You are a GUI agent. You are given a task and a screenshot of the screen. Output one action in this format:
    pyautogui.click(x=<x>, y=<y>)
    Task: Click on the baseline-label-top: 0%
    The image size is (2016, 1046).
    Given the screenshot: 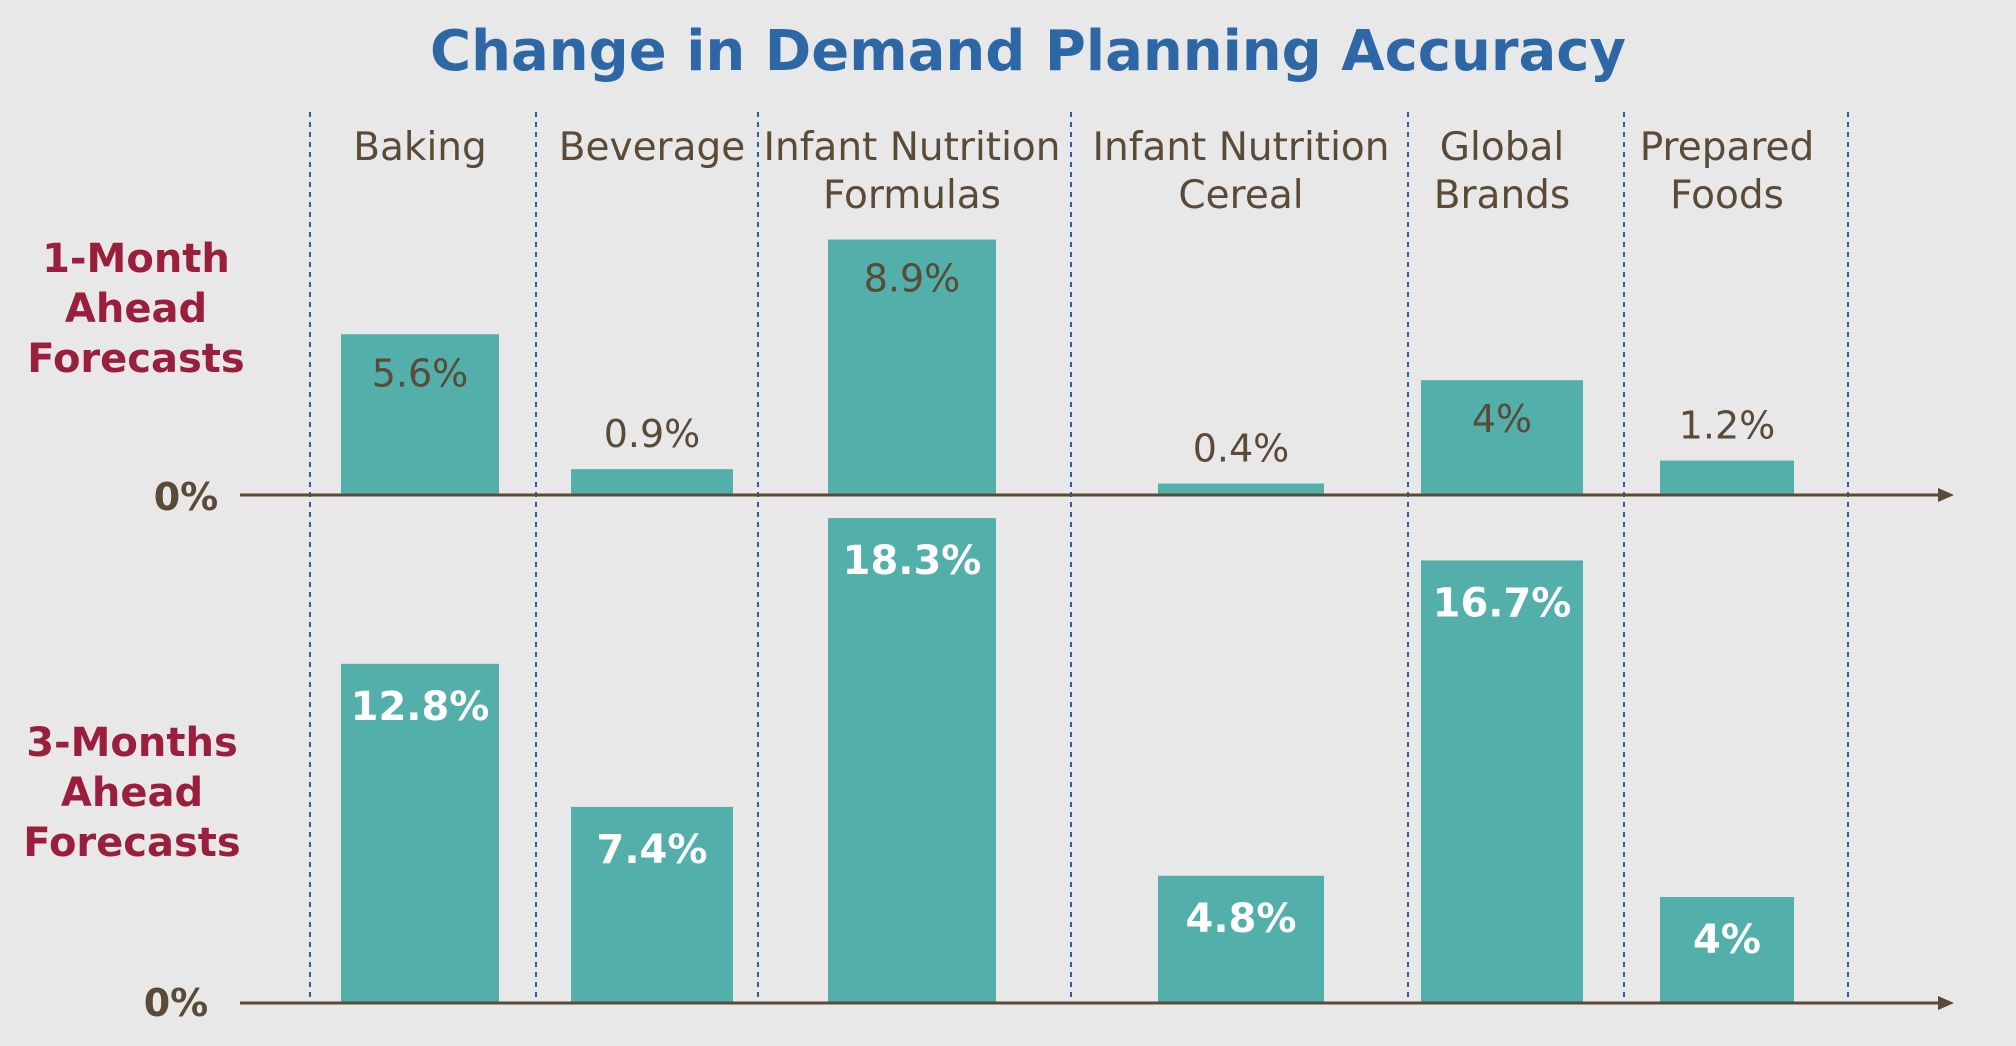 What is the action you would take?
    pyautogui.click(x=186, y=497)
    